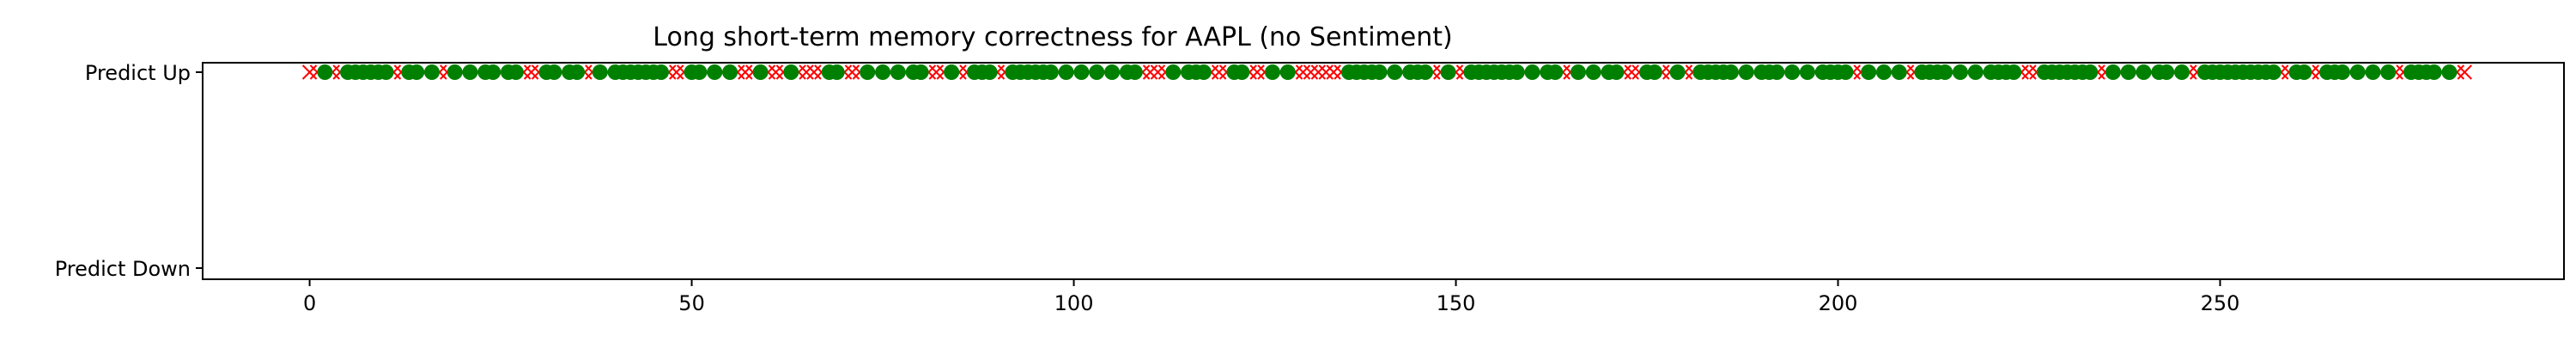 The width and height of the screenshot is (2576, 348). I want to click on plot-marks, so click(1387, 72).